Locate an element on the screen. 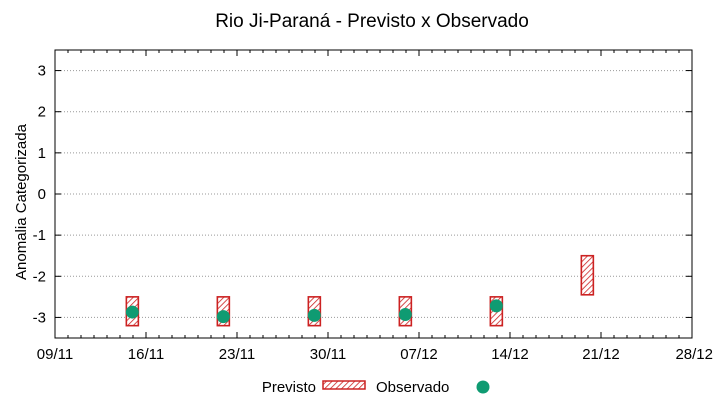  y-axis-title: Anomalia Categorizada is located at coordinates (21, 201).